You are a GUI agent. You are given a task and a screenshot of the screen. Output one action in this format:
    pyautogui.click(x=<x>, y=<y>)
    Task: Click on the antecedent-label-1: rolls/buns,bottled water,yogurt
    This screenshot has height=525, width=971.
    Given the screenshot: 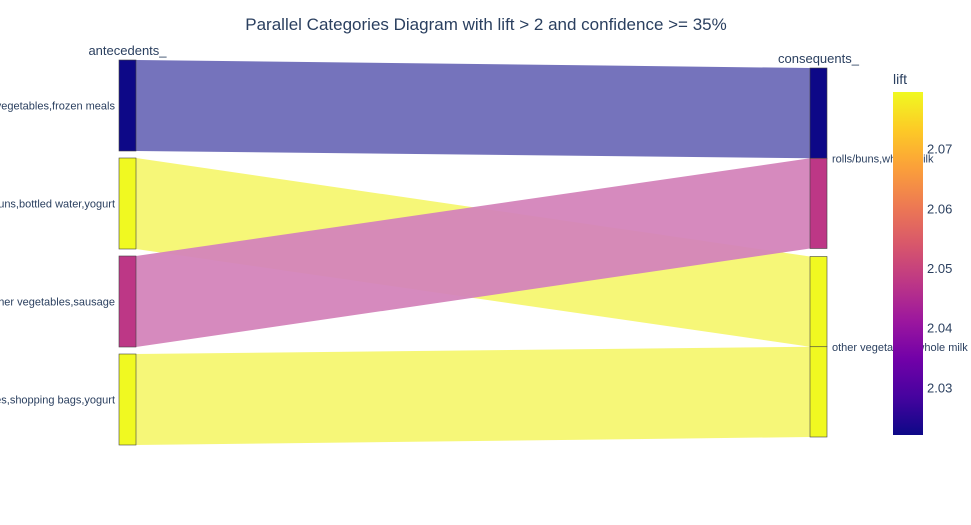 What is the action you would take?
    pyautogui.click(x=57, y=205)
    